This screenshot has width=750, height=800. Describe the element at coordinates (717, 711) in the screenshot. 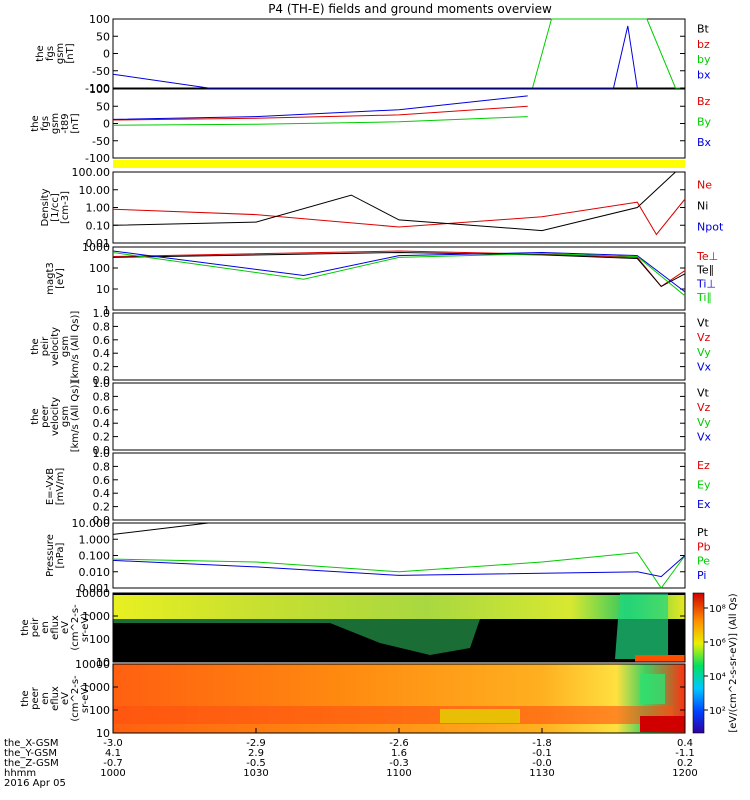

I see `colorbar-tick-label: 10²` at that location.